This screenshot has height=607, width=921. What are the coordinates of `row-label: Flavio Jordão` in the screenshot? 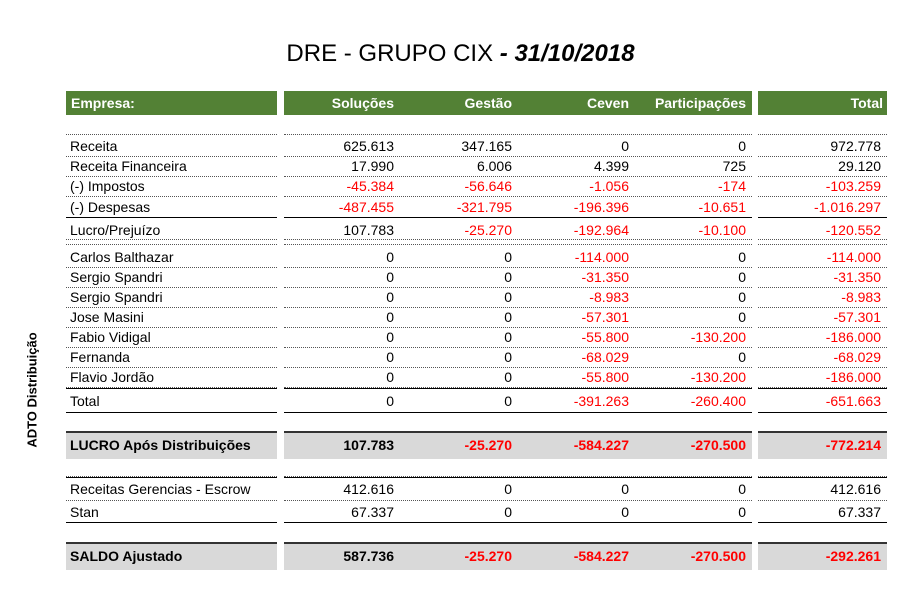 It's located at (112, 377).